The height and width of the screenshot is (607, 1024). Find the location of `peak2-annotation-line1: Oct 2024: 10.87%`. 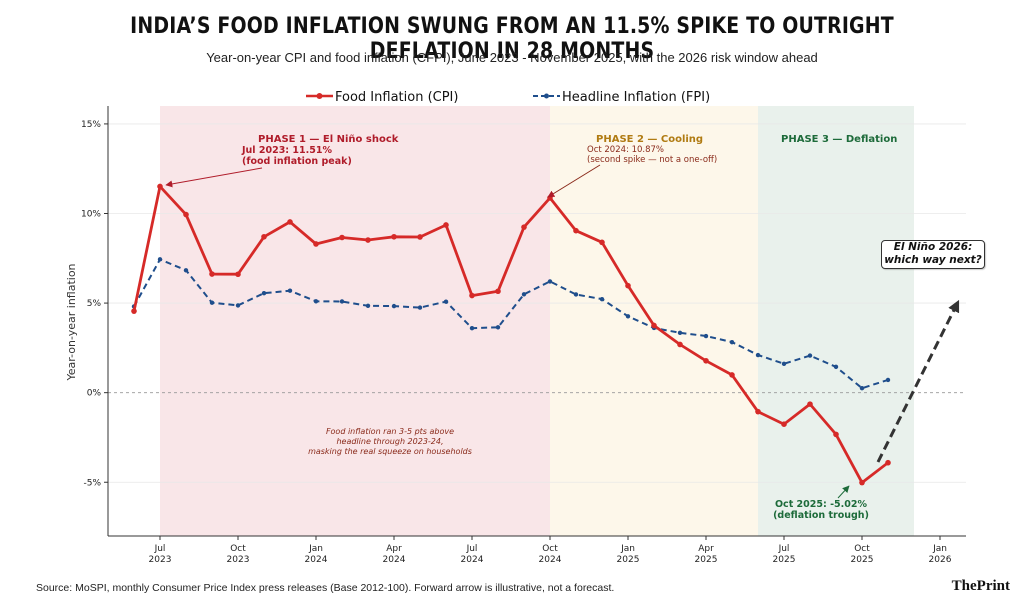

peak2-annotation-line1: Oct 2024: 10.87% is located at coordinates (625, 150).